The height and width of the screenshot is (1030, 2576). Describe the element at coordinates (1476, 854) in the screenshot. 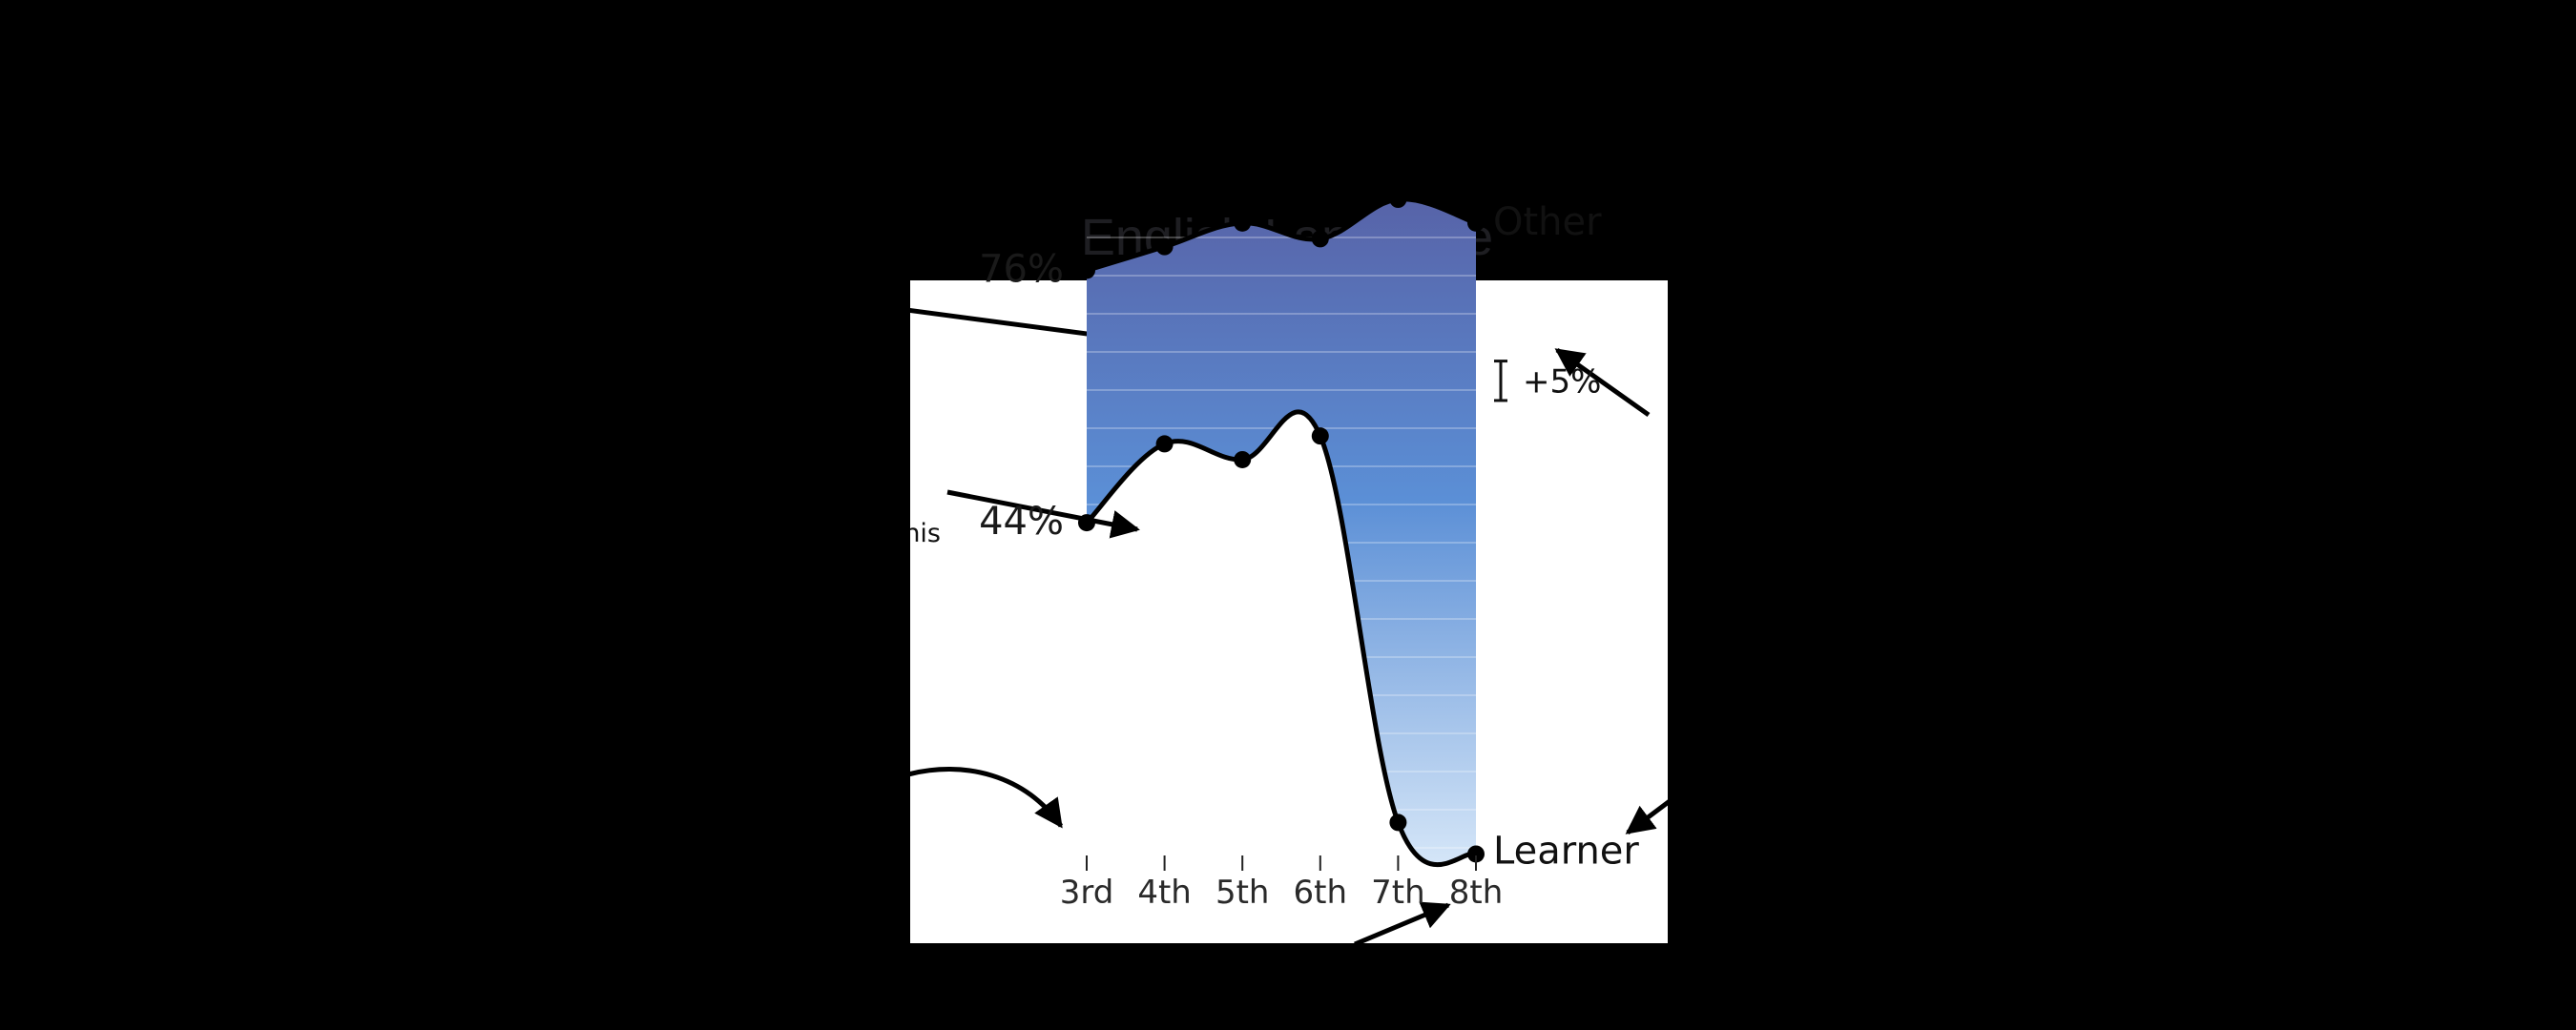

I see `point-learner-8th` at that location.